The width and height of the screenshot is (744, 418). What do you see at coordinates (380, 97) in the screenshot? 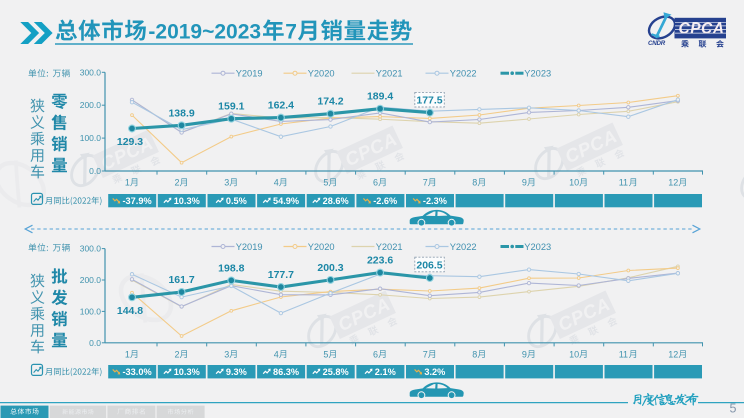
I see `svg-text: 189.4` at bounding box center [380, 97].